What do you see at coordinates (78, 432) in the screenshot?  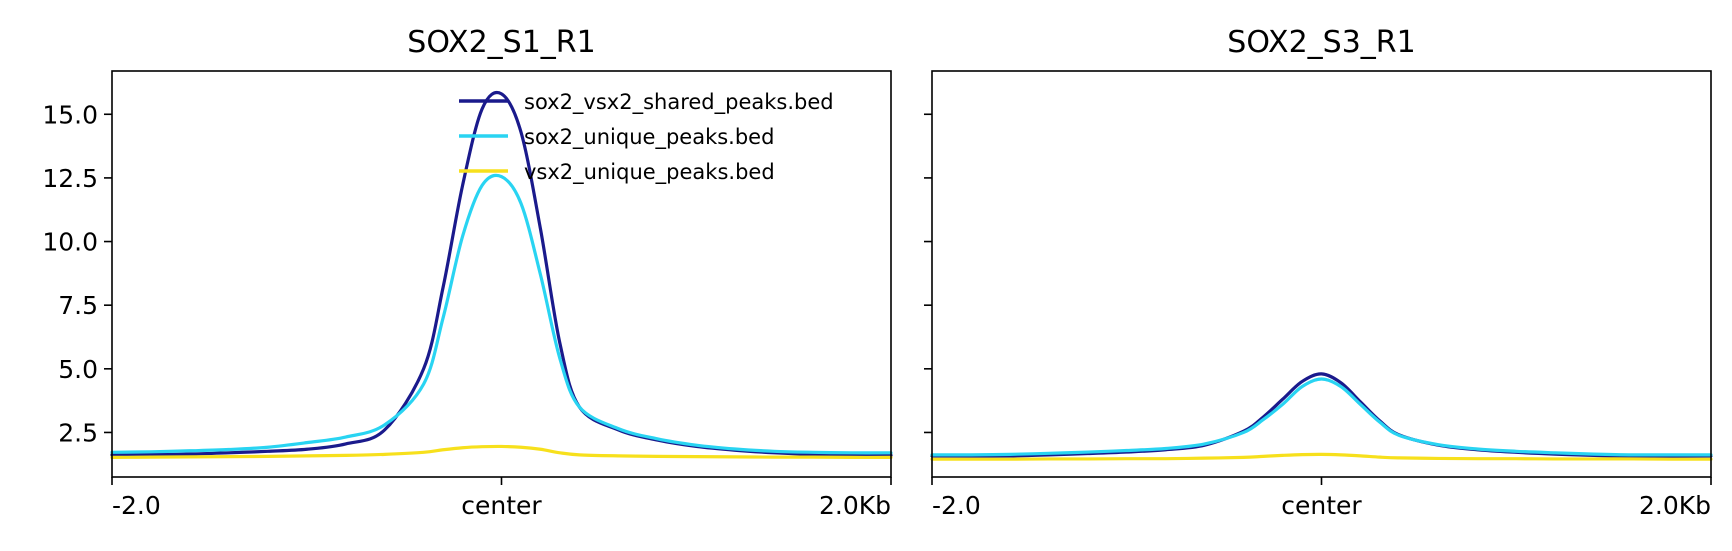 I see `y-tick-label: 2.5` at bounding box center [78, 432].